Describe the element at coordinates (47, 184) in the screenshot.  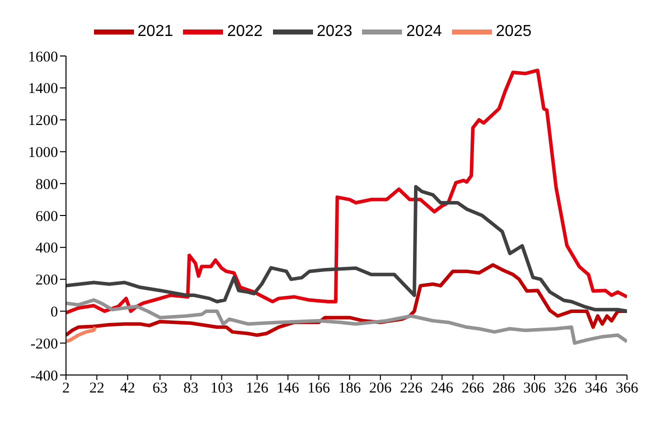
I see `y-tick-label: 800` at that location.